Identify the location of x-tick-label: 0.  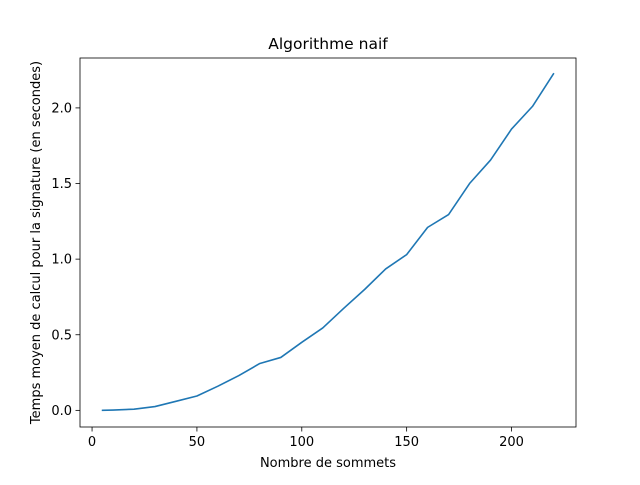
(92, 442).